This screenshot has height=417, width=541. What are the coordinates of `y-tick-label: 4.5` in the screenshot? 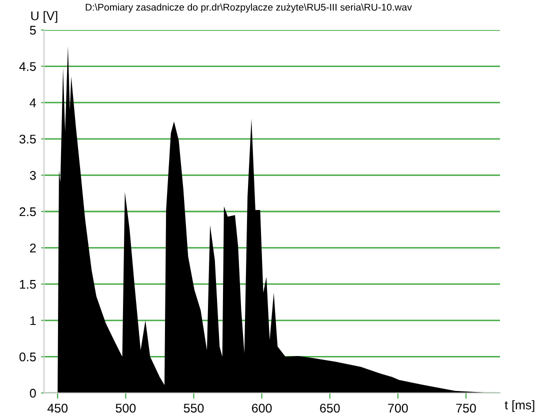 It's located at (27, 66).